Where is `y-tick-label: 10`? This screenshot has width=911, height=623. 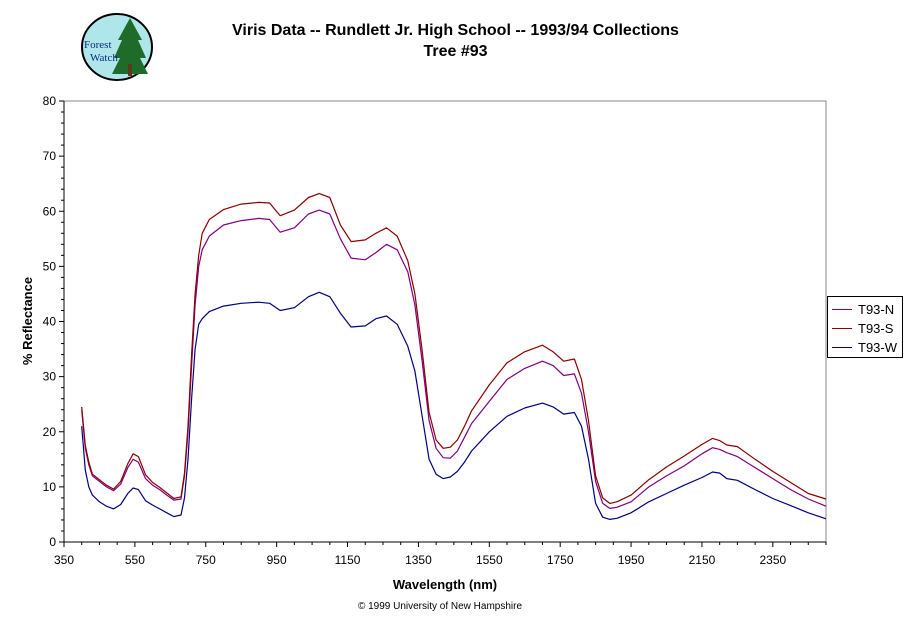
y-tick-label: 10 is located at coordinates (50, 487).